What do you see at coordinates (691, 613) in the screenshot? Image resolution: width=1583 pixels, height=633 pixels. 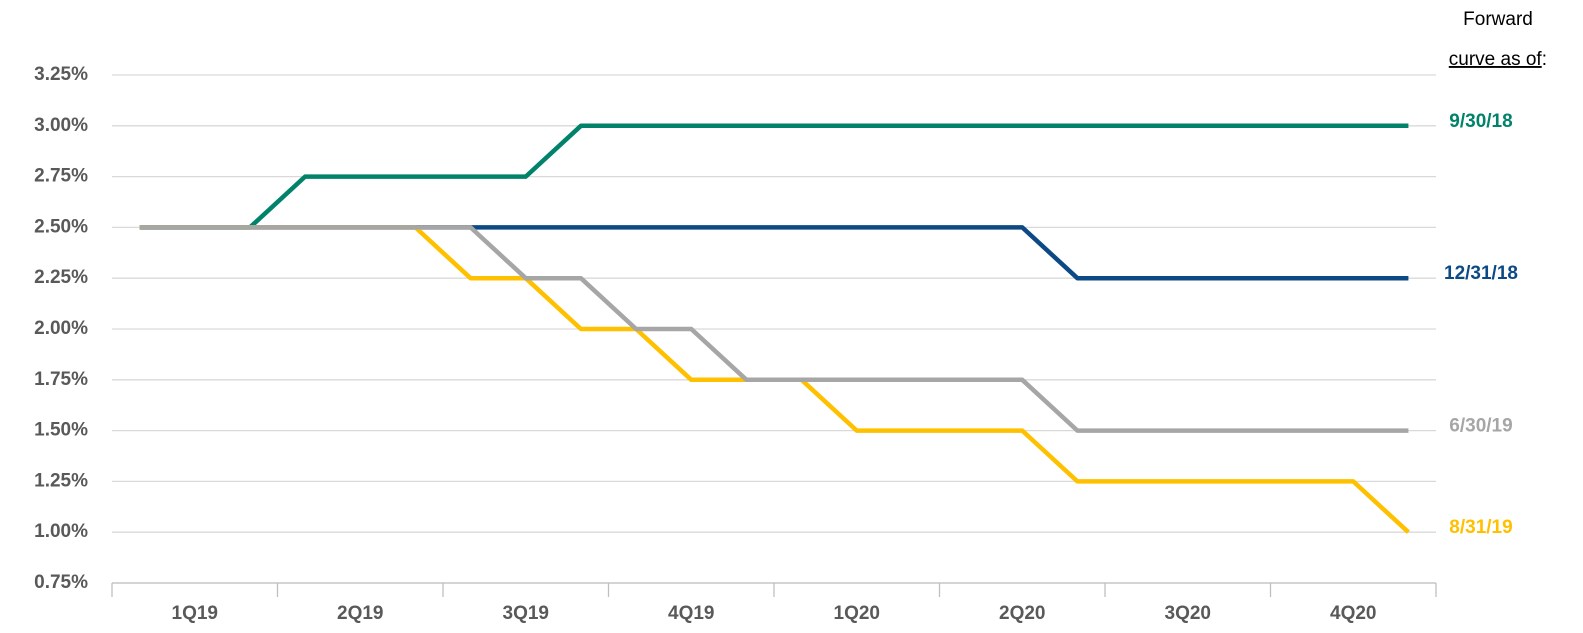 I see `x-tick-label: 4Q19` at bounding box center [691, 613].